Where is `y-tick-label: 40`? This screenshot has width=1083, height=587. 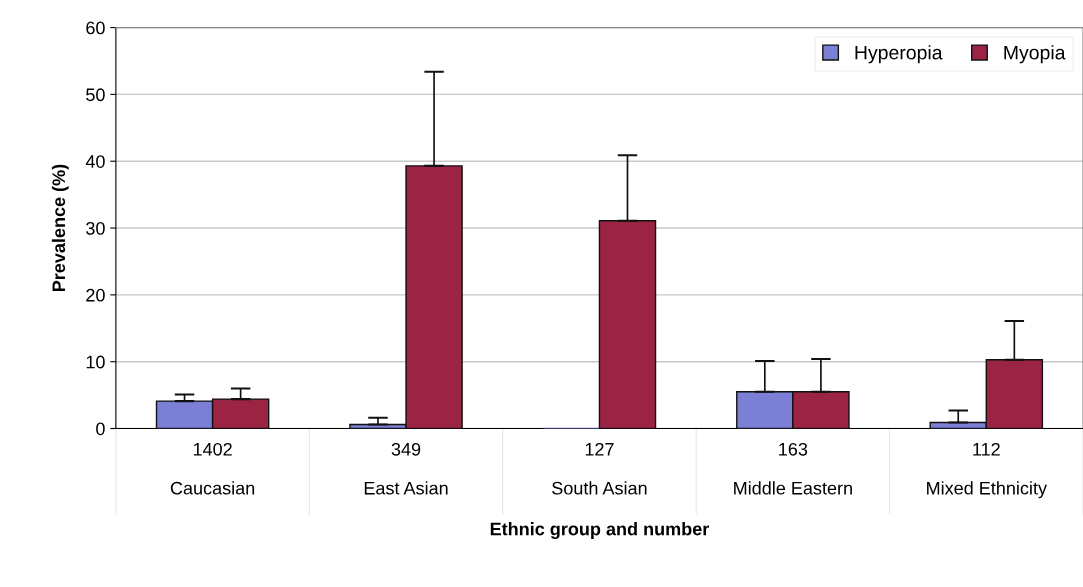
y-tick-label: 40 is located at coordinates (95, 161).